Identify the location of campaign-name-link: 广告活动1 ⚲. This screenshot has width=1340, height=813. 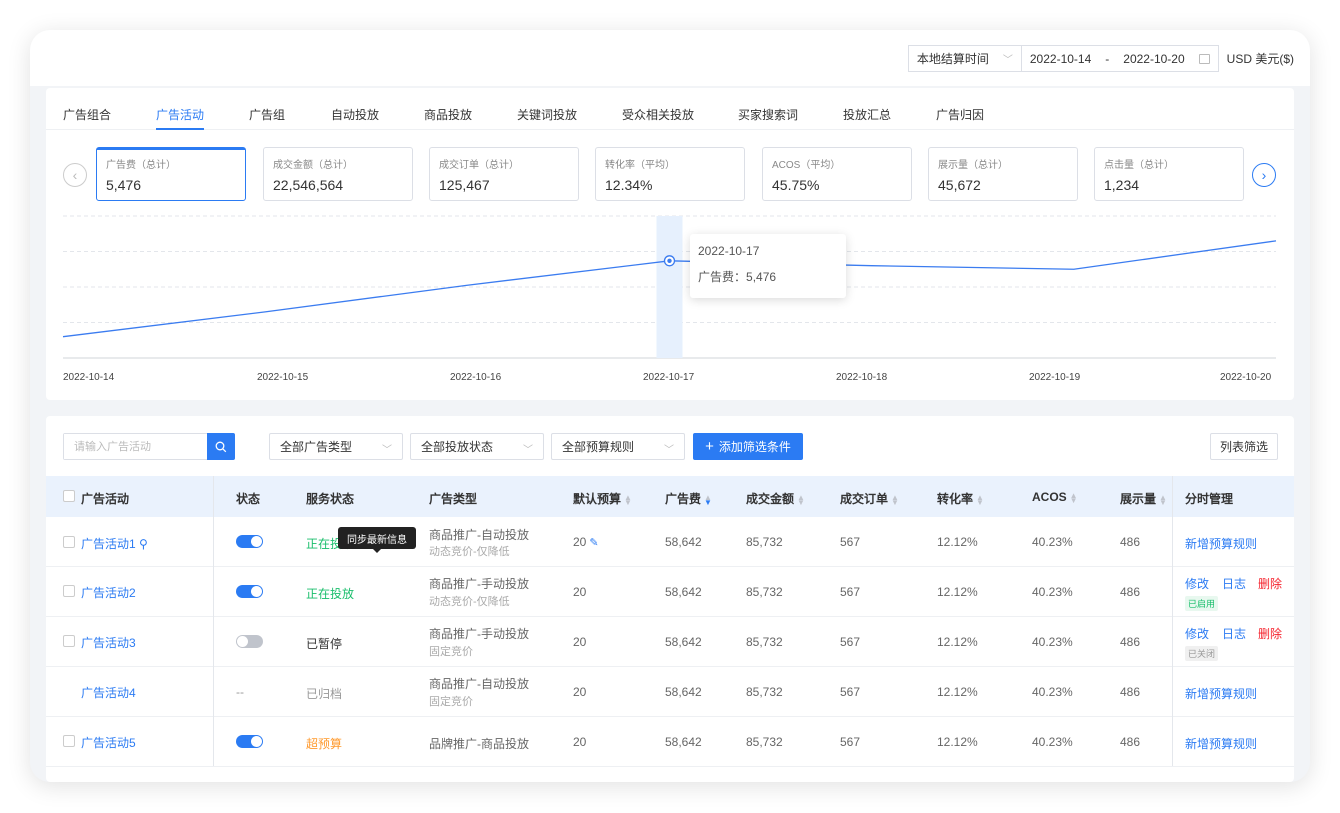
(114, 543).